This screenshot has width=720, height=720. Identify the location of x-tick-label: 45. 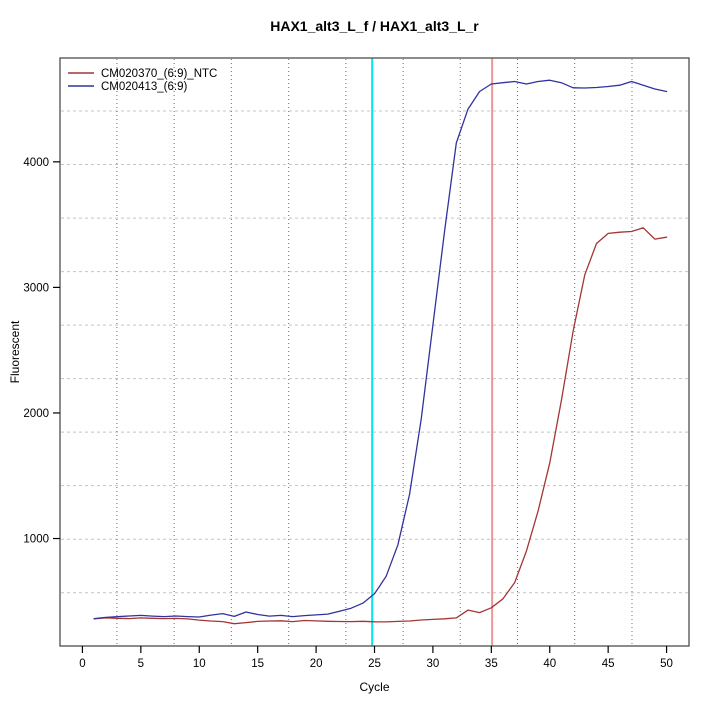
(608, 664).